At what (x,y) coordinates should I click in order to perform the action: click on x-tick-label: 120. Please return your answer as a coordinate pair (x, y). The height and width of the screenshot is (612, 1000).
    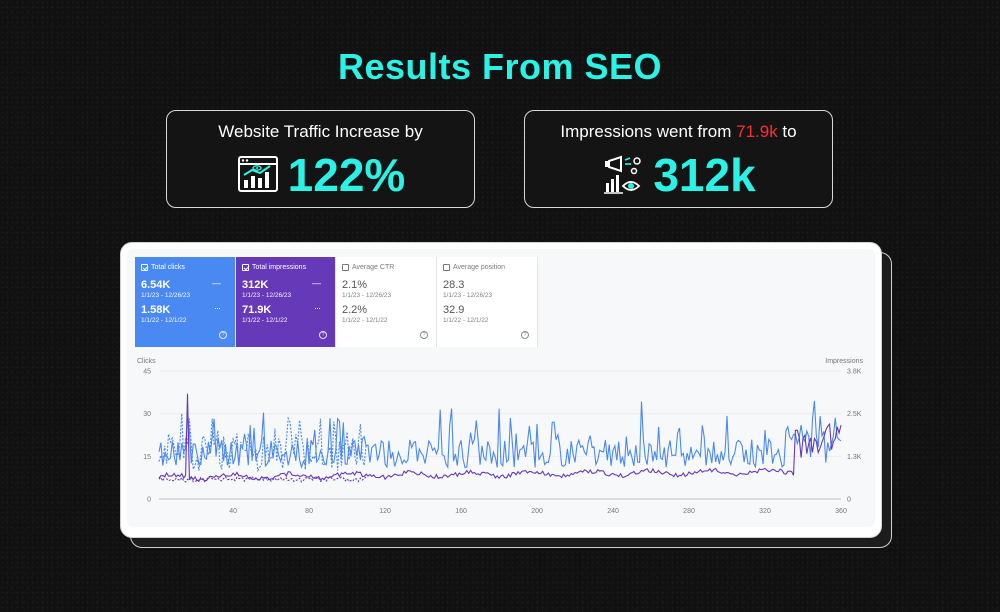
    Looking at the image, I should click on (385, 511).